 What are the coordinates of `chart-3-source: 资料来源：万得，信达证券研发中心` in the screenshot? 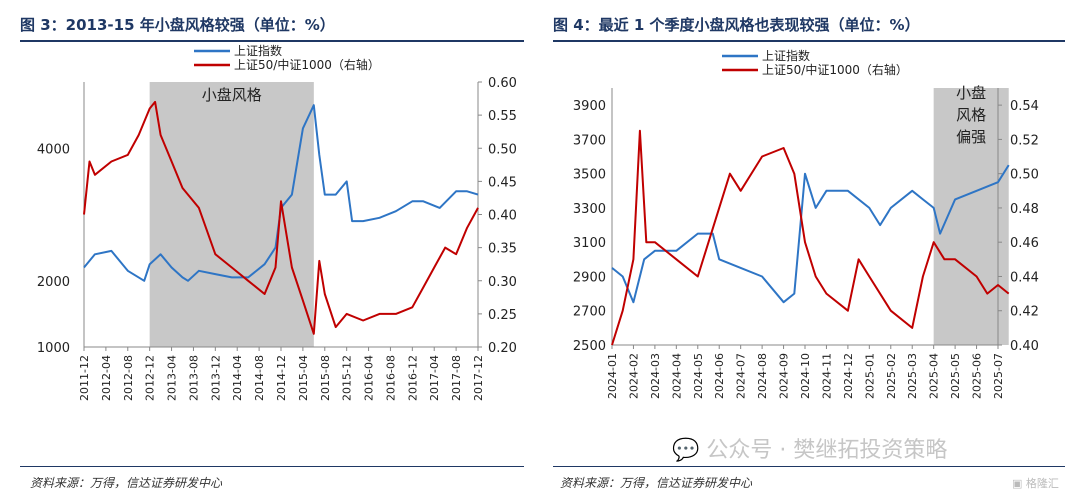 It's located at (126, 483).